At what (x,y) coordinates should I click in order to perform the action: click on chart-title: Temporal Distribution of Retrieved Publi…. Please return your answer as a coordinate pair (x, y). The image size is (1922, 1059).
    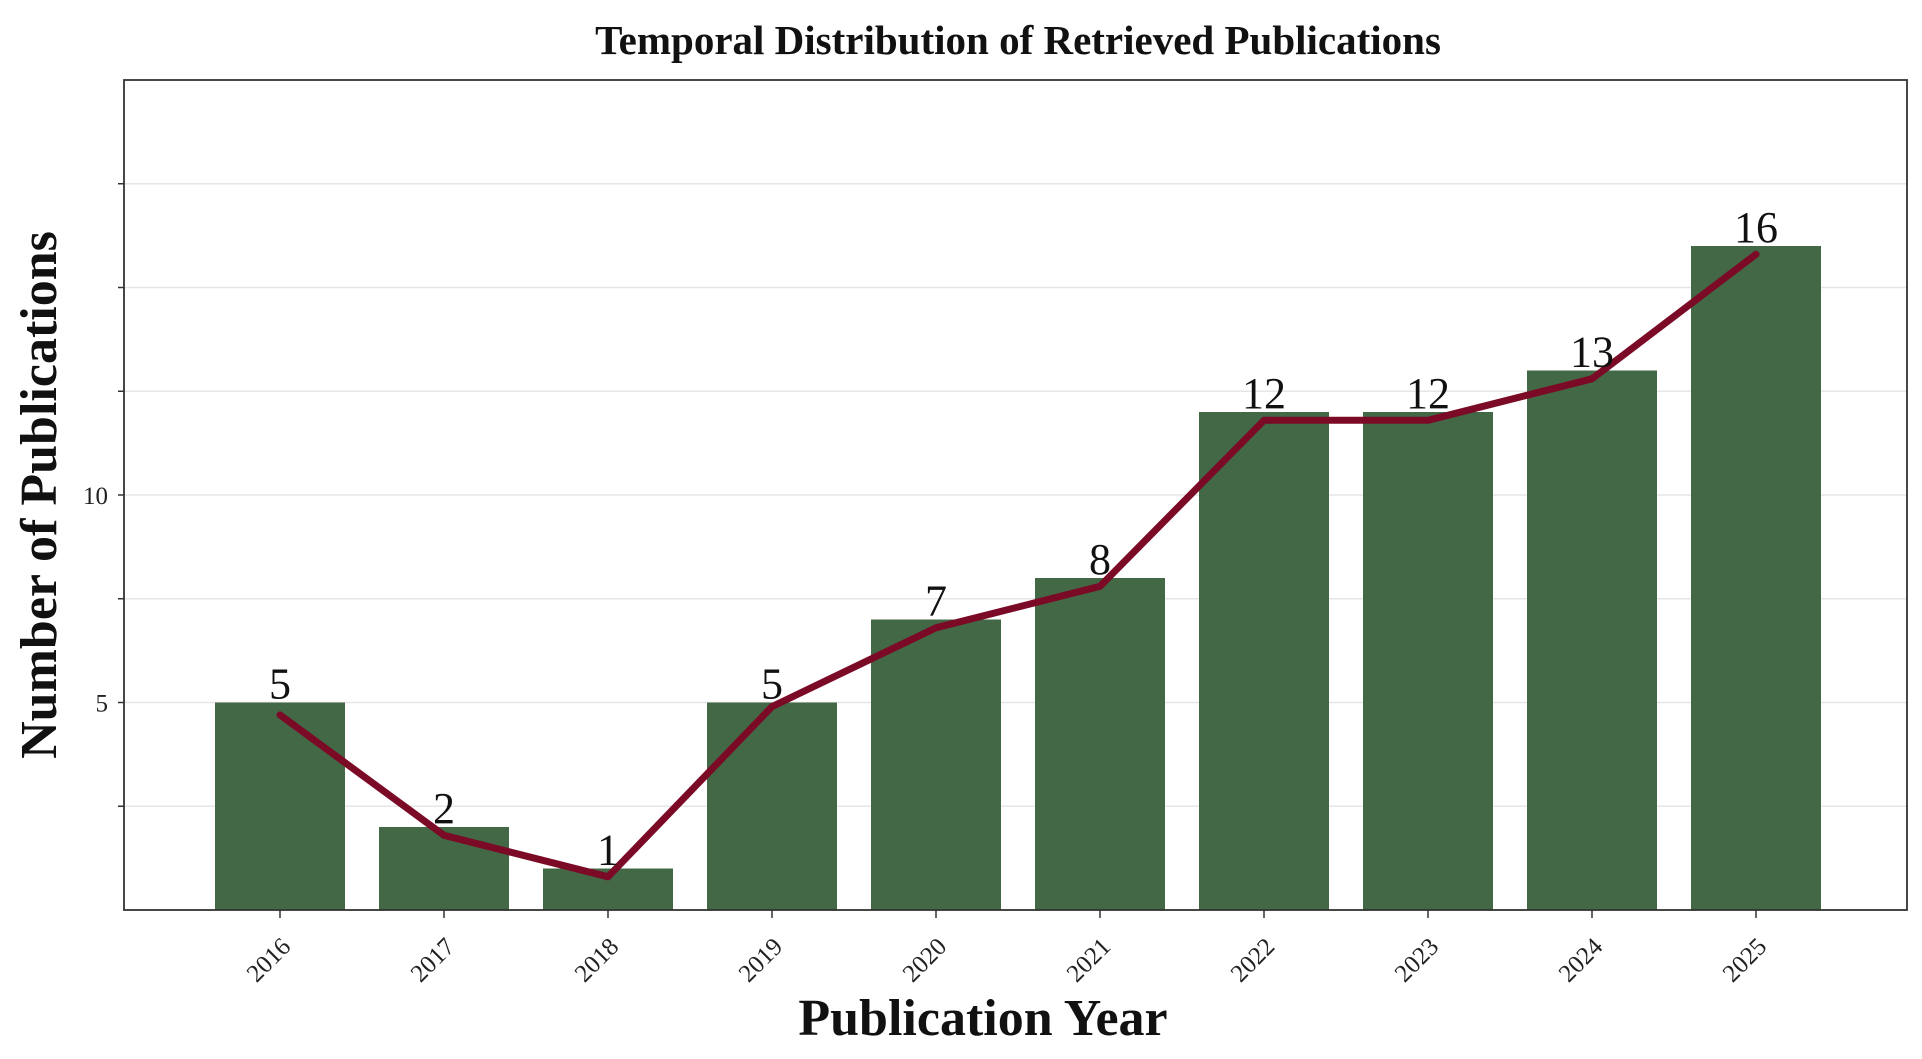
    Looking at the image, I should click on (1018, 40).